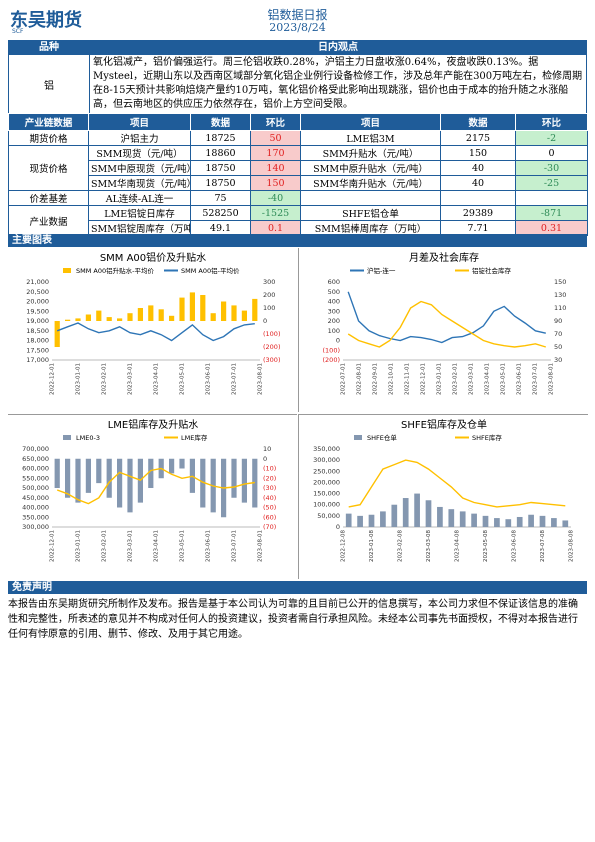 The width and height of the screenshot is (595, 842). What do you see at coordinates (115, 270) in the screenshot?
I see `legend-label: SMM A00铝升贴水-平均价` at bounding box center [115, 270].